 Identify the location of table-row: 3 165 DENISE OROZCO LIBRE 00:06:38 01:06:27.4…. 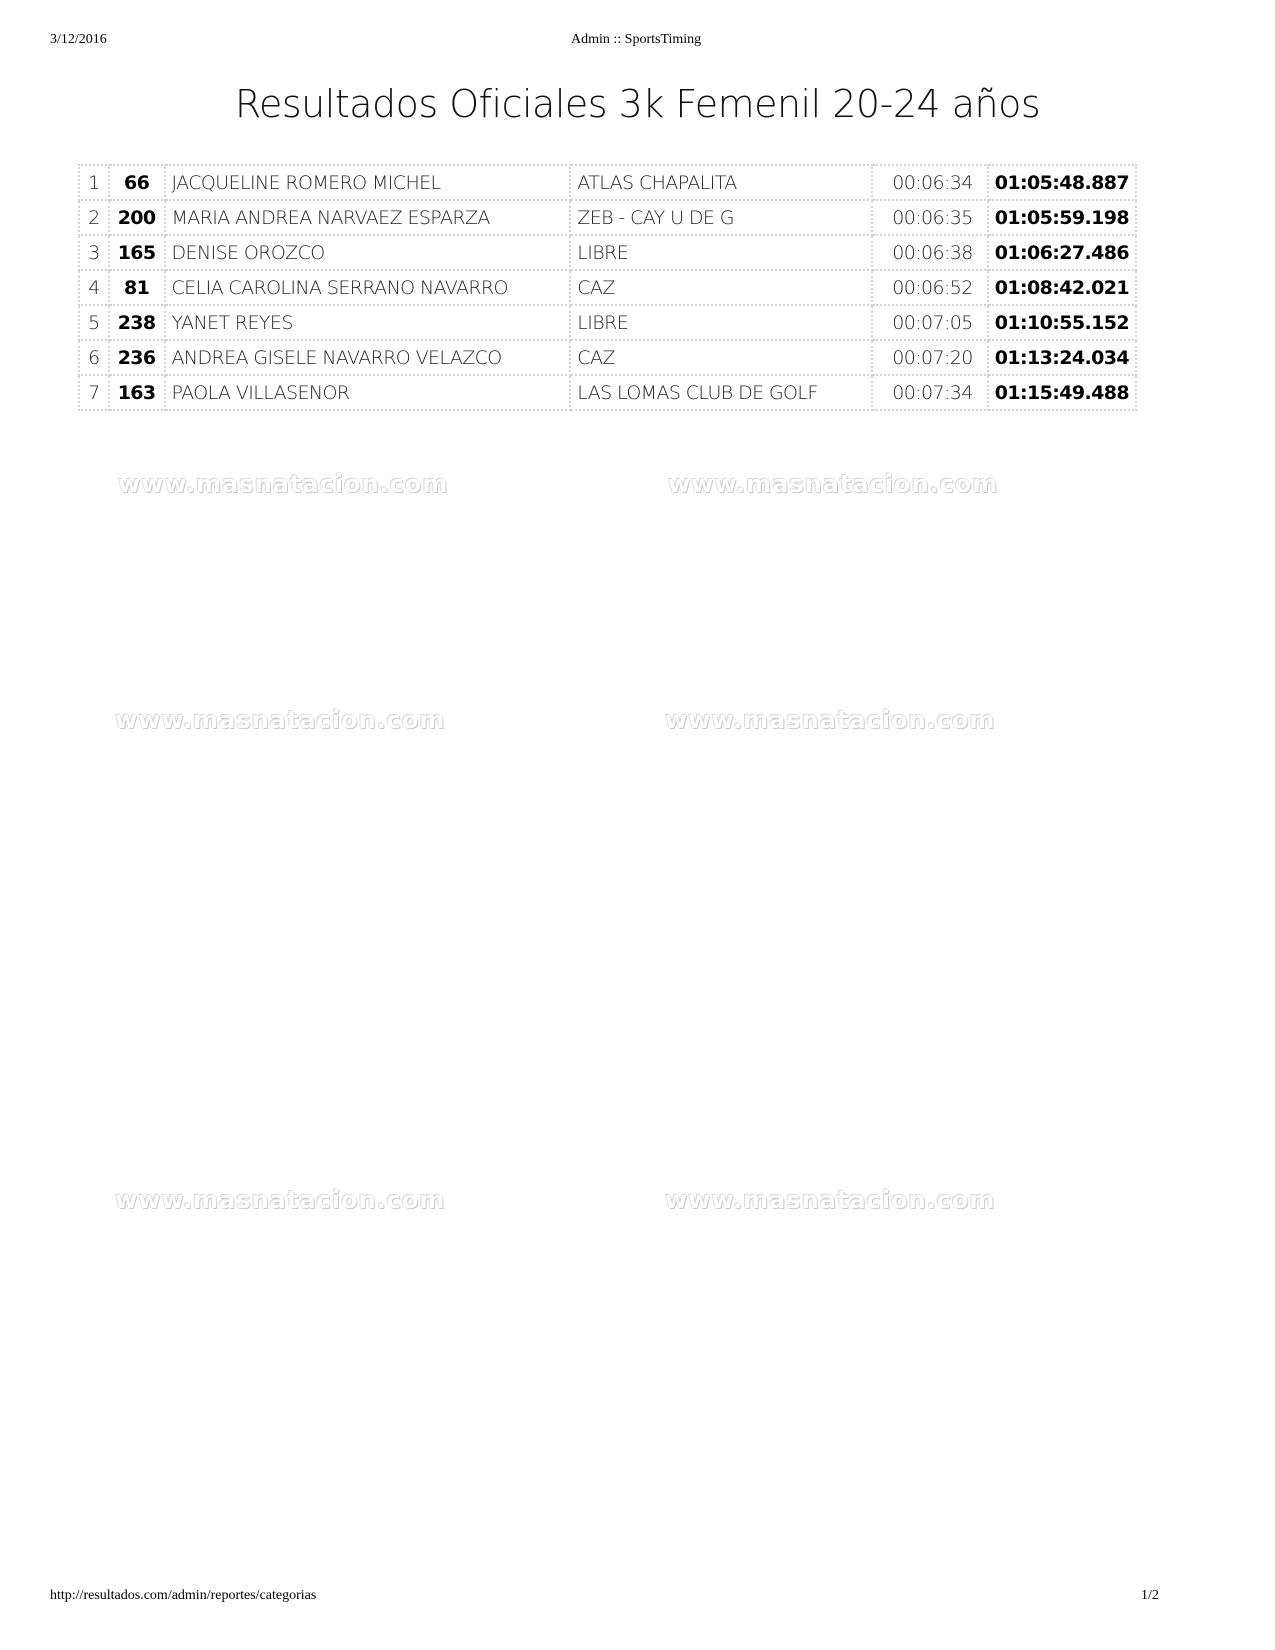
(608, 252).